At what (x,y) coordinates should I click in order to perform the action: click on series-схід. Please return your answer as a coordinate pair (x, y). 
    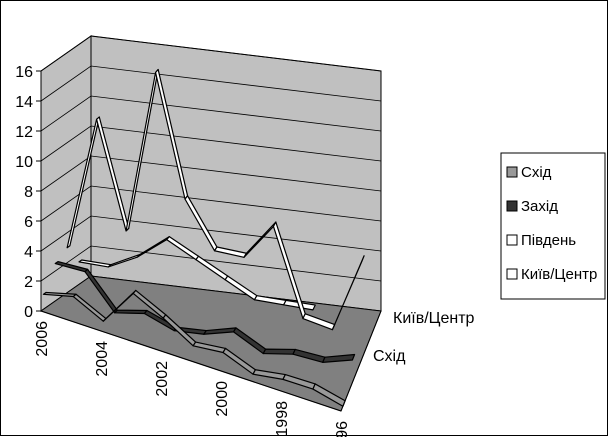
    Looking at the image, I should click on (194, 348).